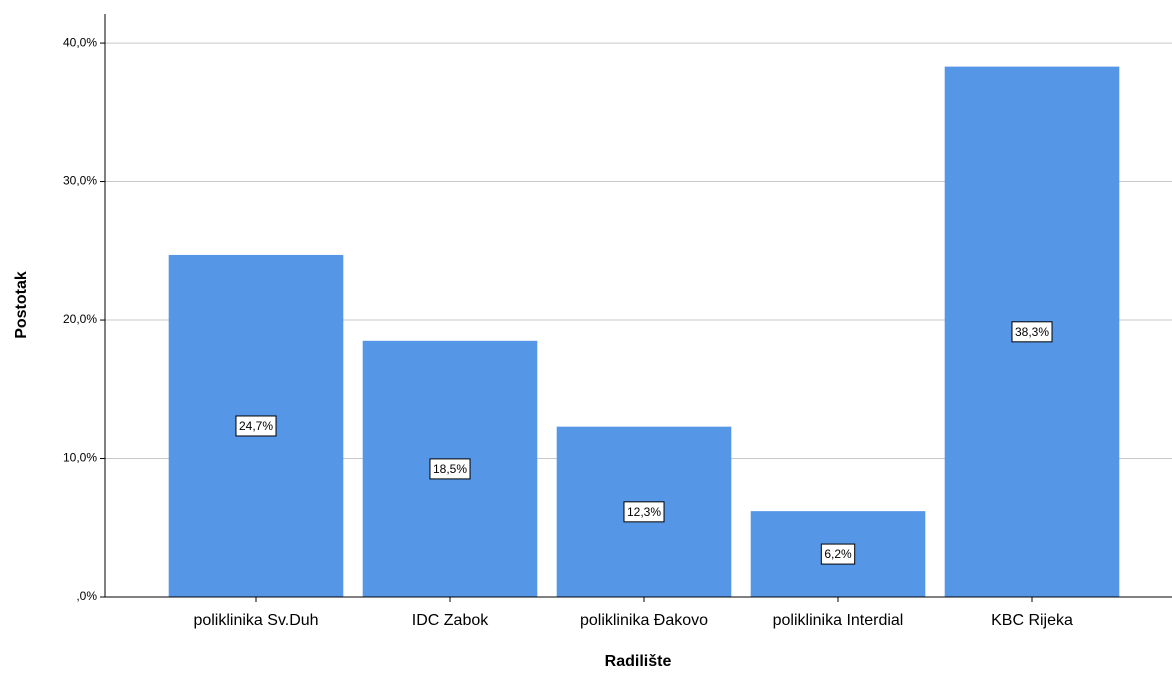 The height and width of the screenshot is (675, 1172). I want to click on y-axis-title: Postotak, so click(21, 305).